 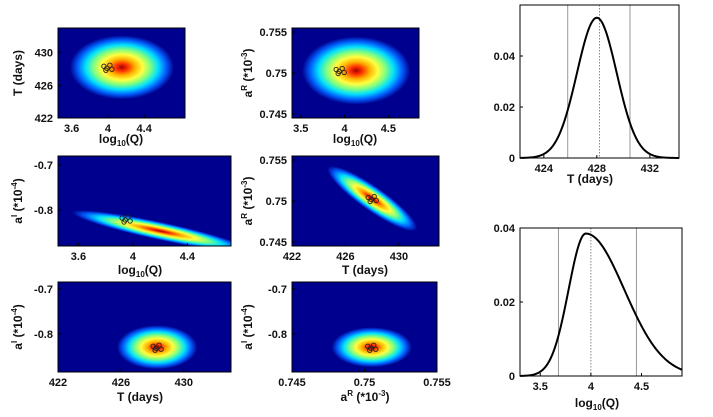 I want to click on y-tick-label: 430, so click(x=44, y=54).